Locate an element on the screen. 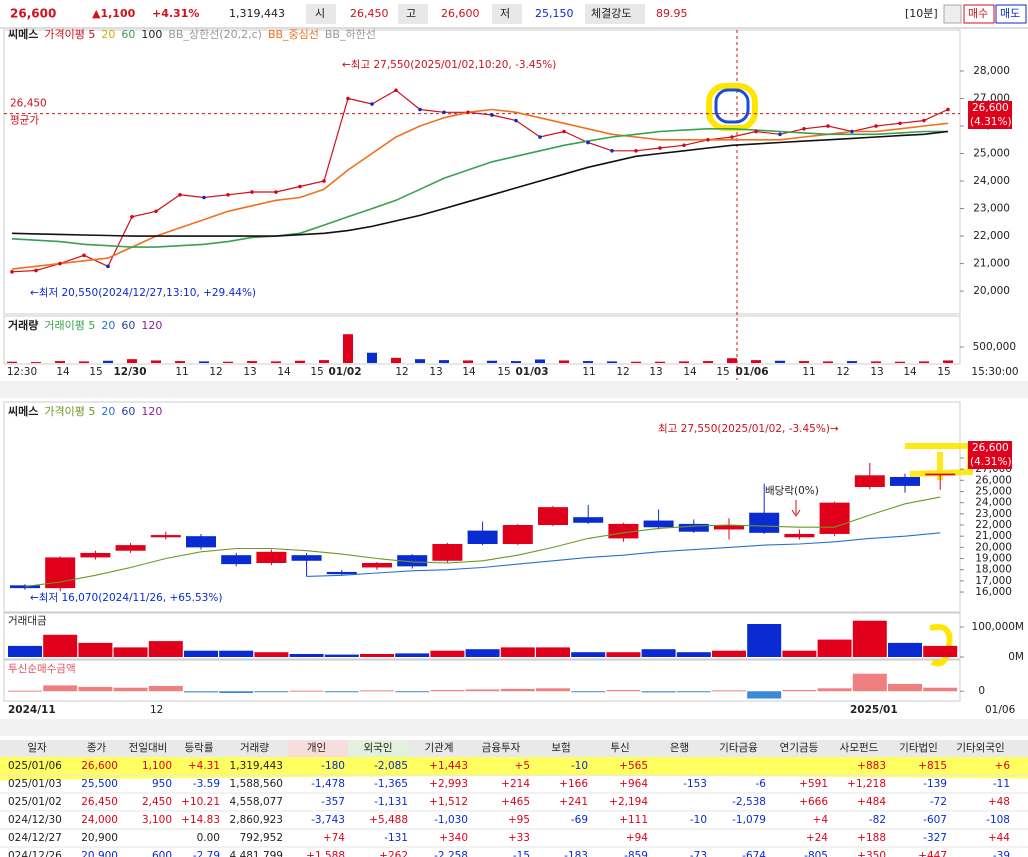  table-cell: +4 is located at coordinates (821, 820).